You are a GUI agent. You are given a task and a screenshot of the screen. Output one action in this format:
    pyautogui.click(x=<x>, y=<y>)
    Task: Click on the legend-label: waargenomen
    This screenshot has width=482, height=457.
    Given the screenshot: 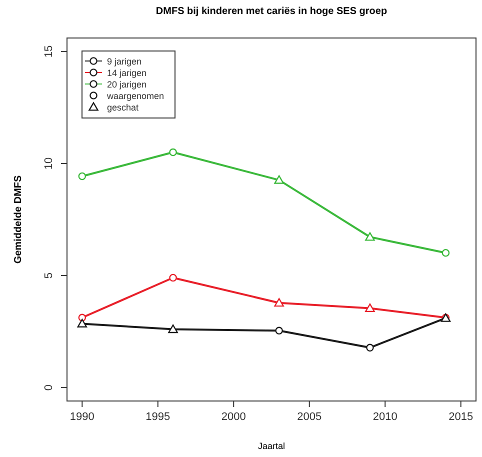 What is the action you would take?
    pyautogui.click(x=135, y=96)
    